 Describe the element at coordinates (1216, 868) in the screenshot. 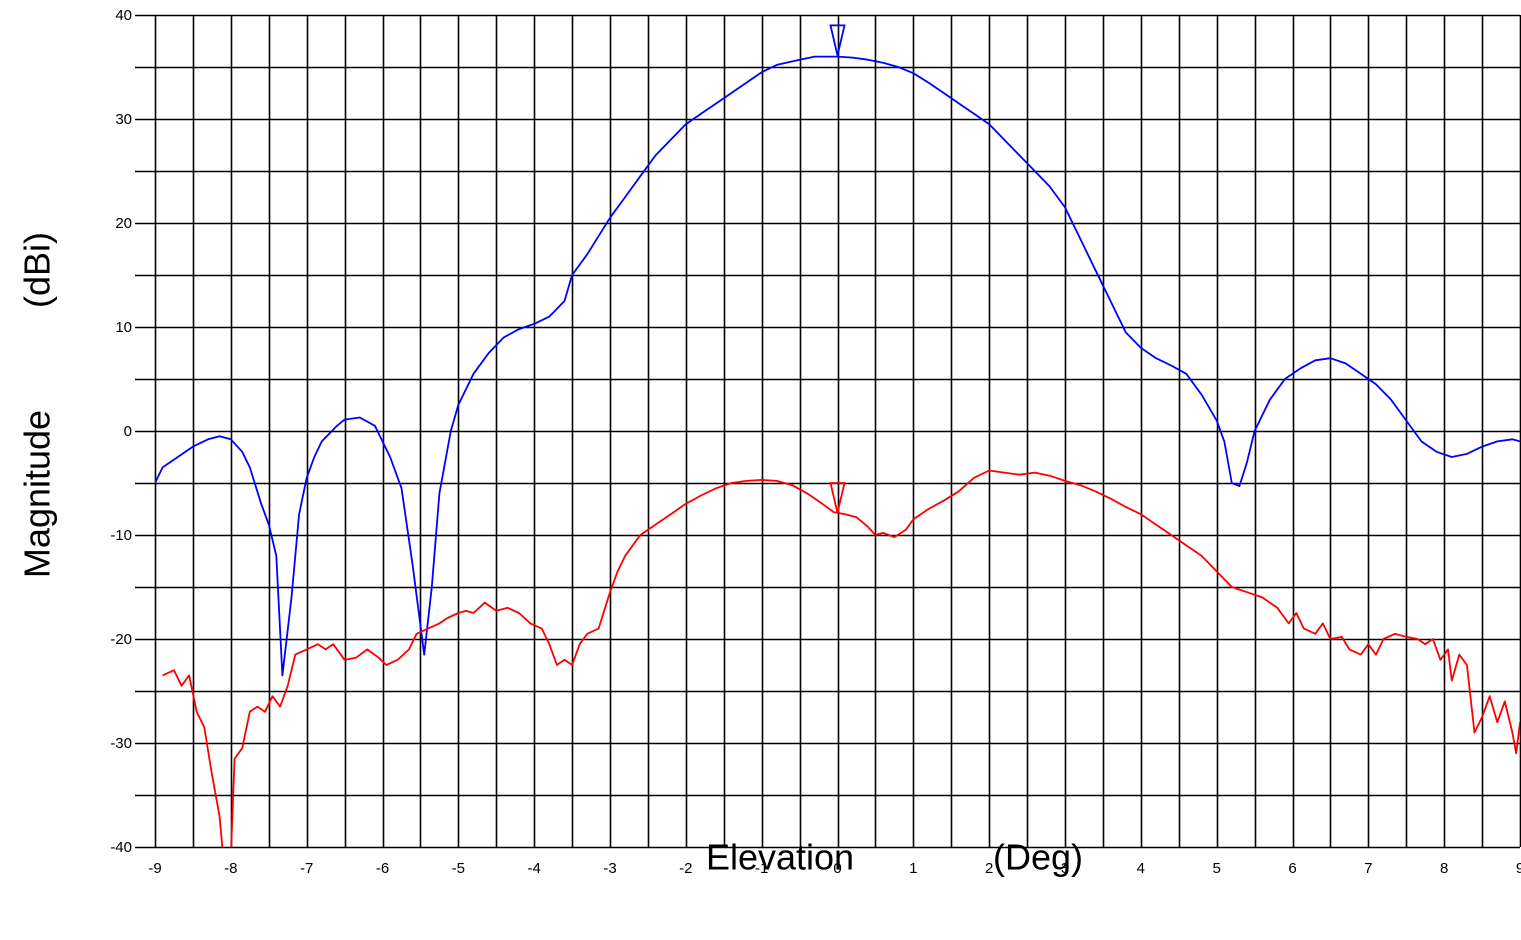

I see `x-tick-label: 5` at that location.